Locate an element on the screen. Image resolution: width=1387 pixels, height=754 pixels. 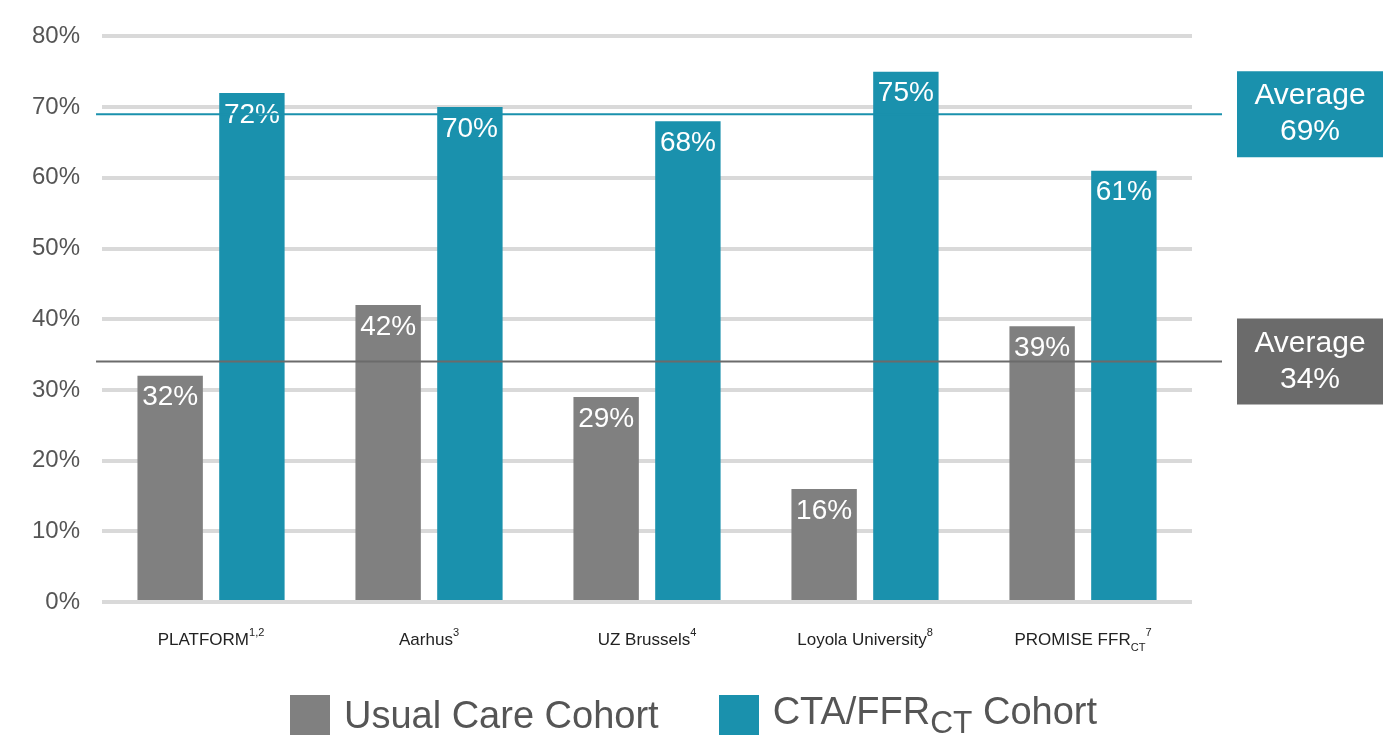
data-label: 68% is located at coordinates (687, 141).